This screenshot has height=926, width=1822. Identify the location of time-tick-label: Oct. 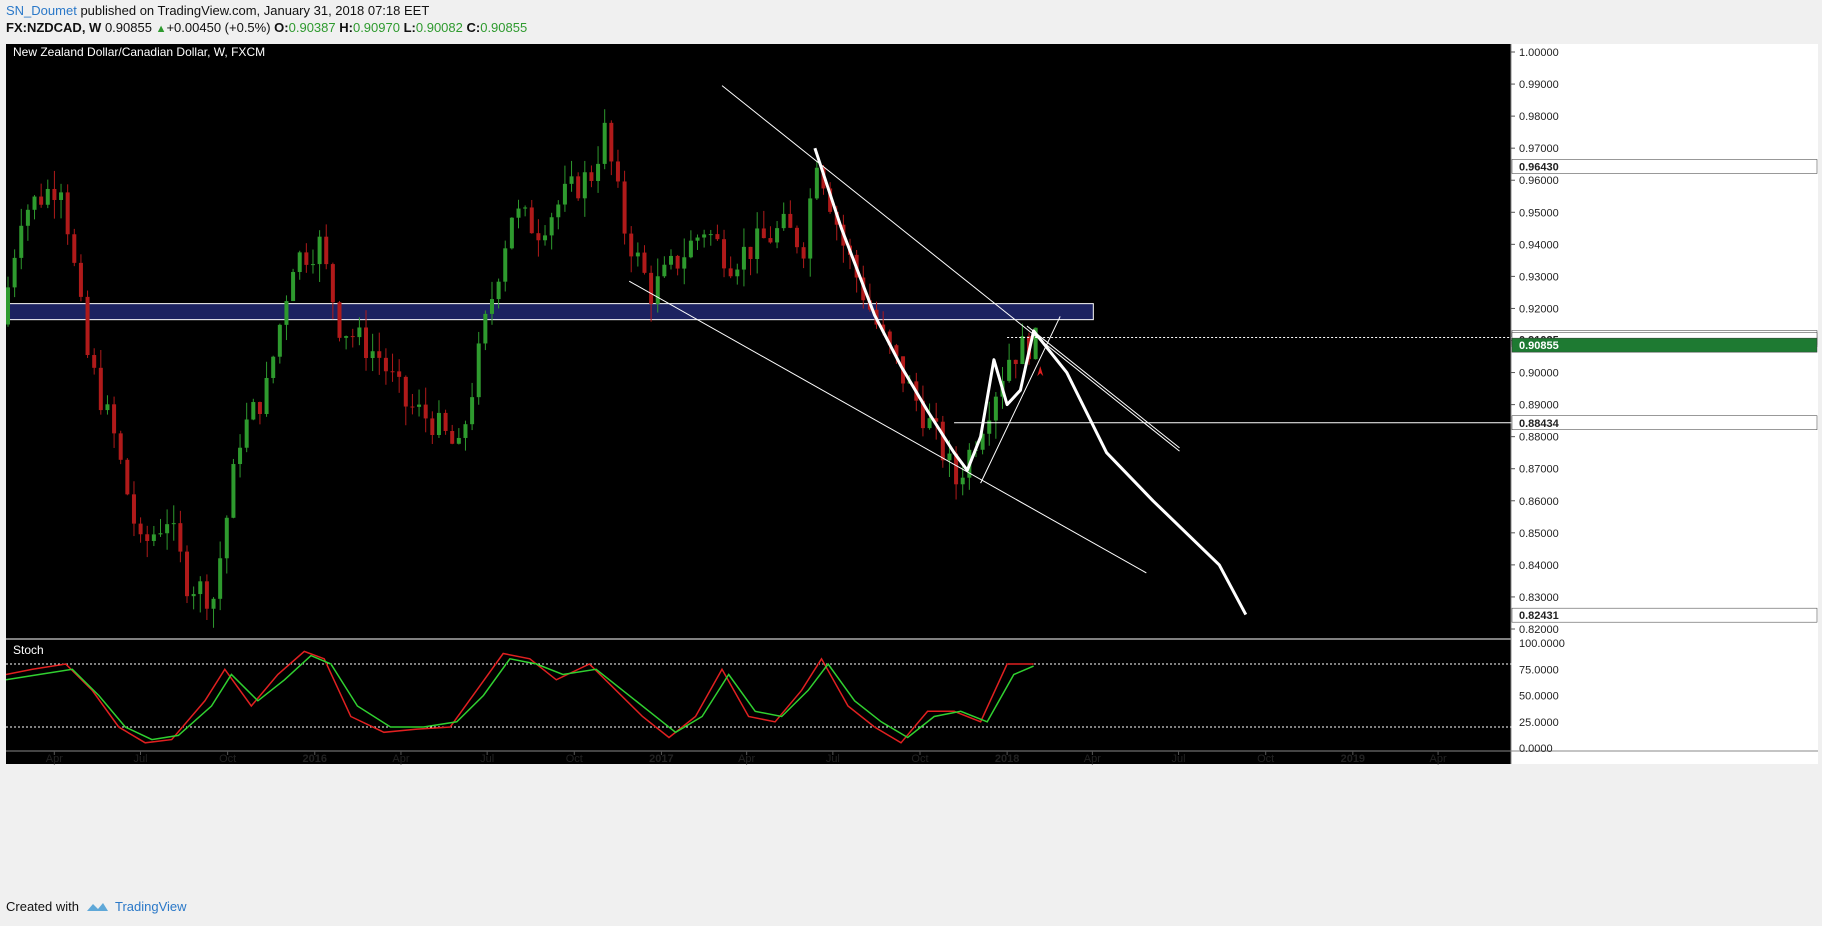
(1265, 759).